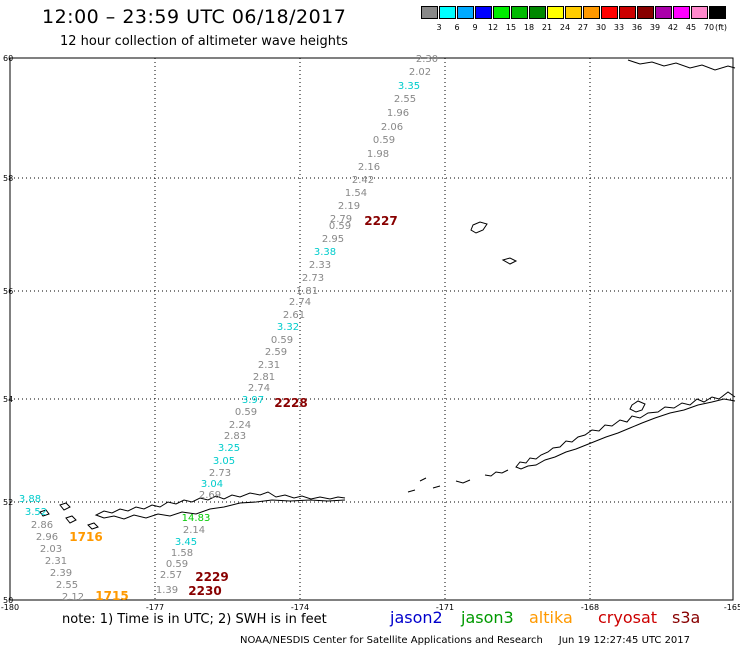  Describe the element at coordinates (111, 596) in the screenshot. I see `pass-time-label: 1715` at that location.